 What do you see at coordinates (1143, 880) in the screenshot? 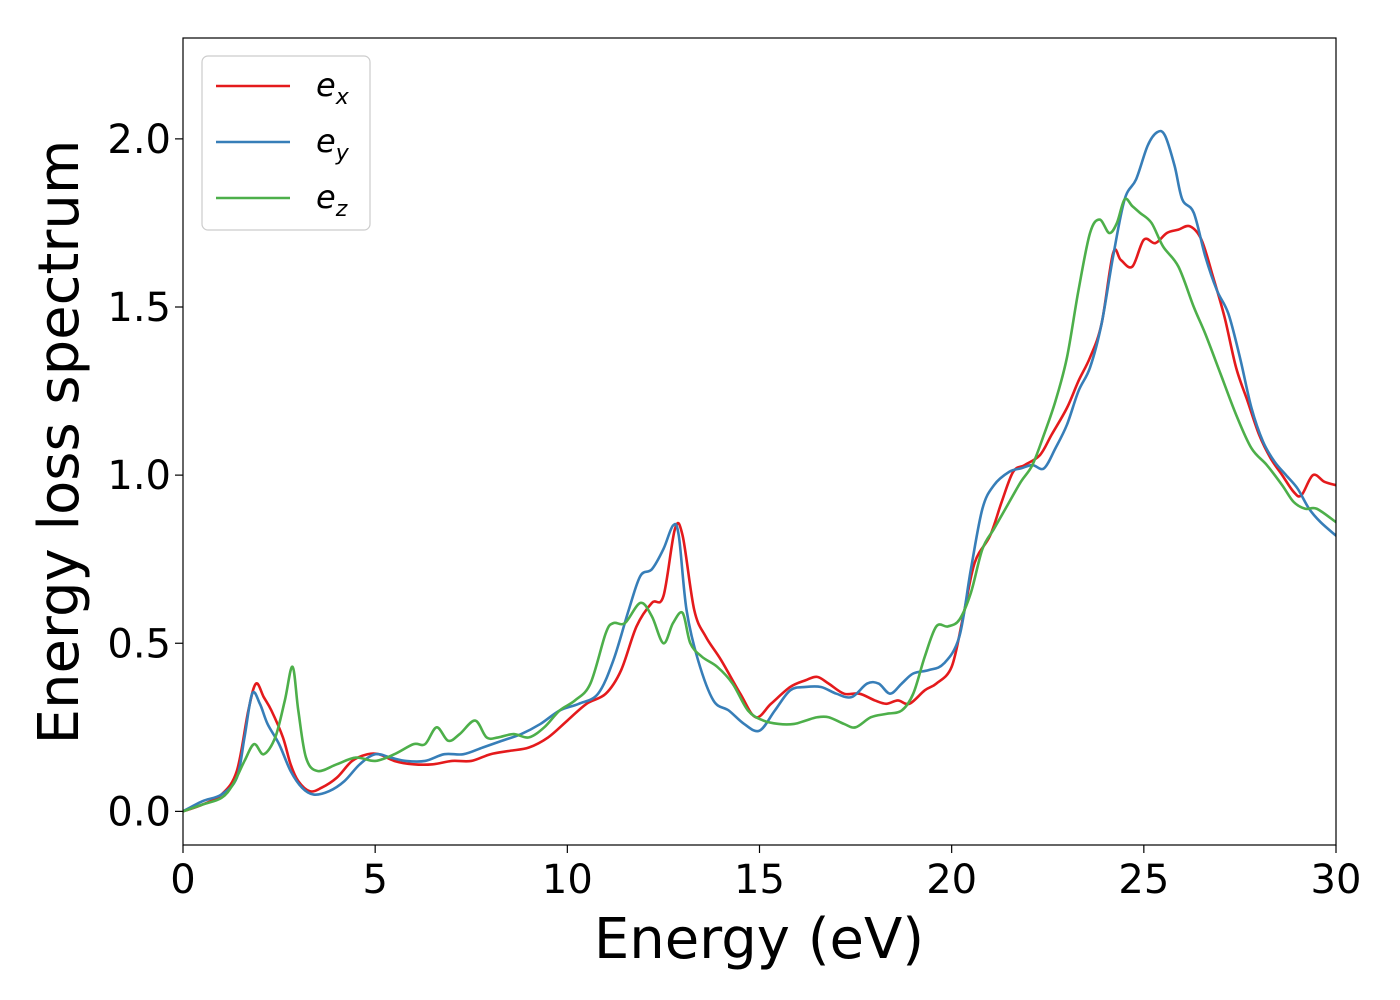
I see `x-tick-label: 25` at bounding box center [1143, 880].